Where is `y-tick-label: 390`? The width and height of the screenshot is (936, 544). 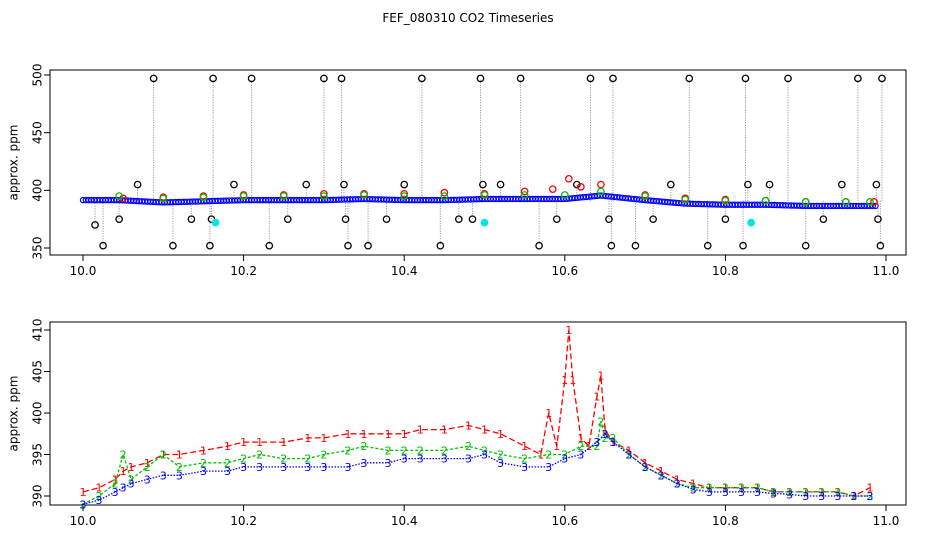 y-tick-label: 390 is located at coordinates (38, 496).